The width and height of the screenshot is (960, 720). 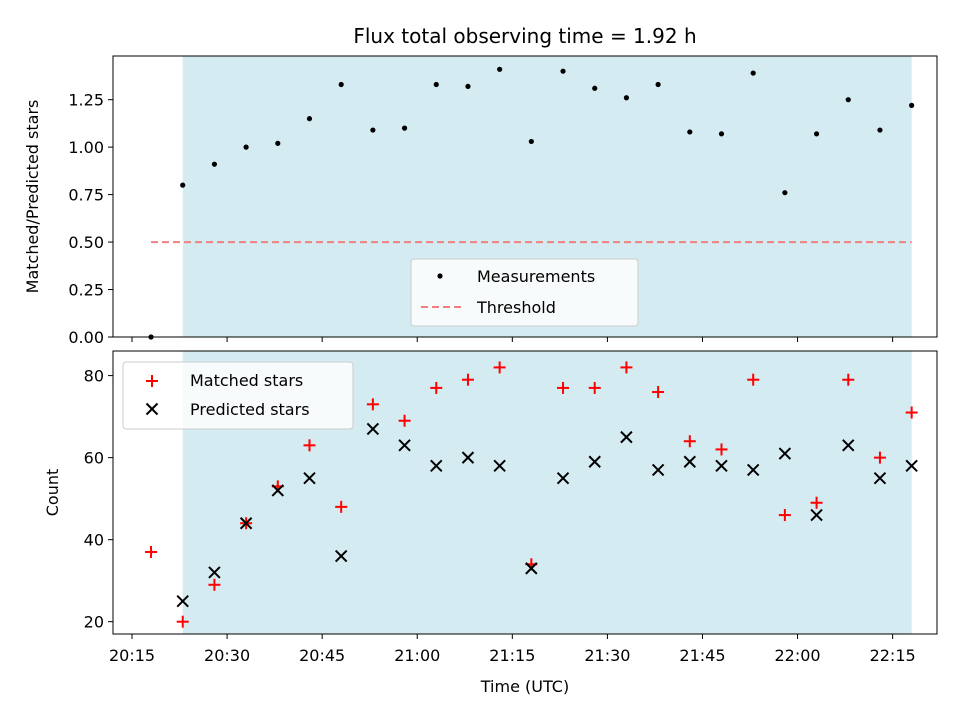 I want to click on ratio-legend-box, so click(x=524, y=292).